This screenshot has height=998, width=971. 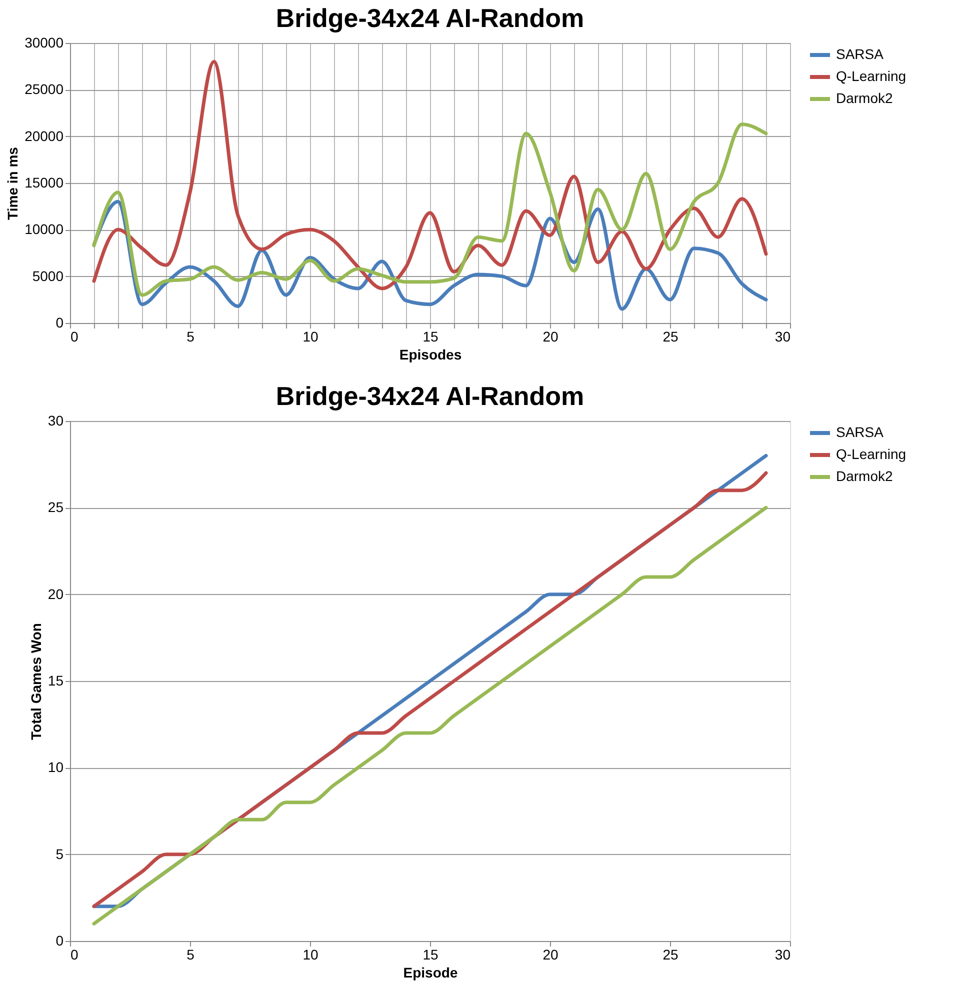 What do you see at coordinates (36, 681) in the screenshot?
I see `y-axis-title: Total Games Won` at bounding box center [36, 681].